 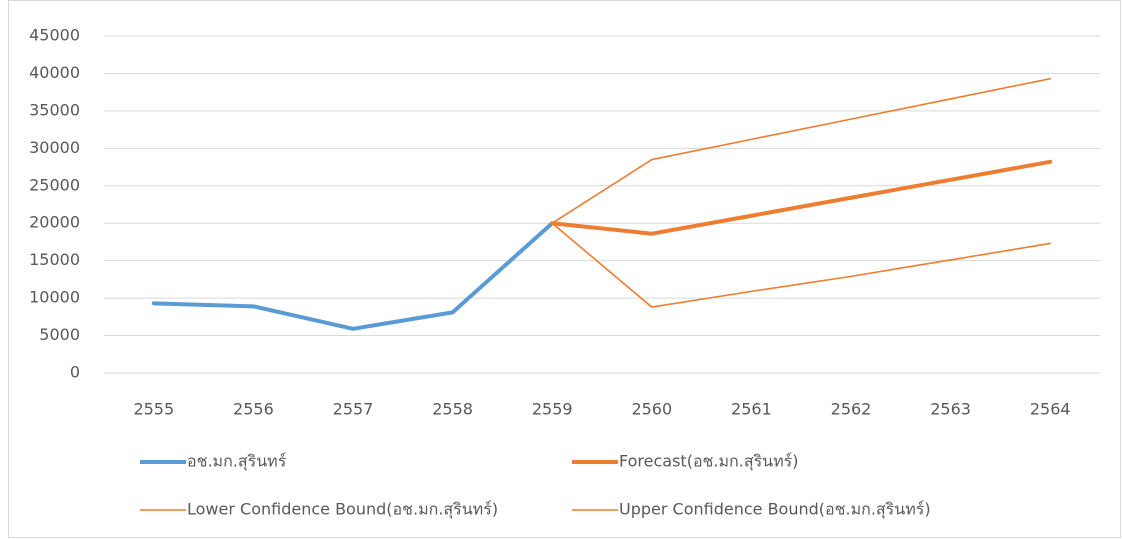 What do you see at coordinates (54, 222) in the screenshot?
I see `y-tick-label: 20000` at bounding box center [54, 222].